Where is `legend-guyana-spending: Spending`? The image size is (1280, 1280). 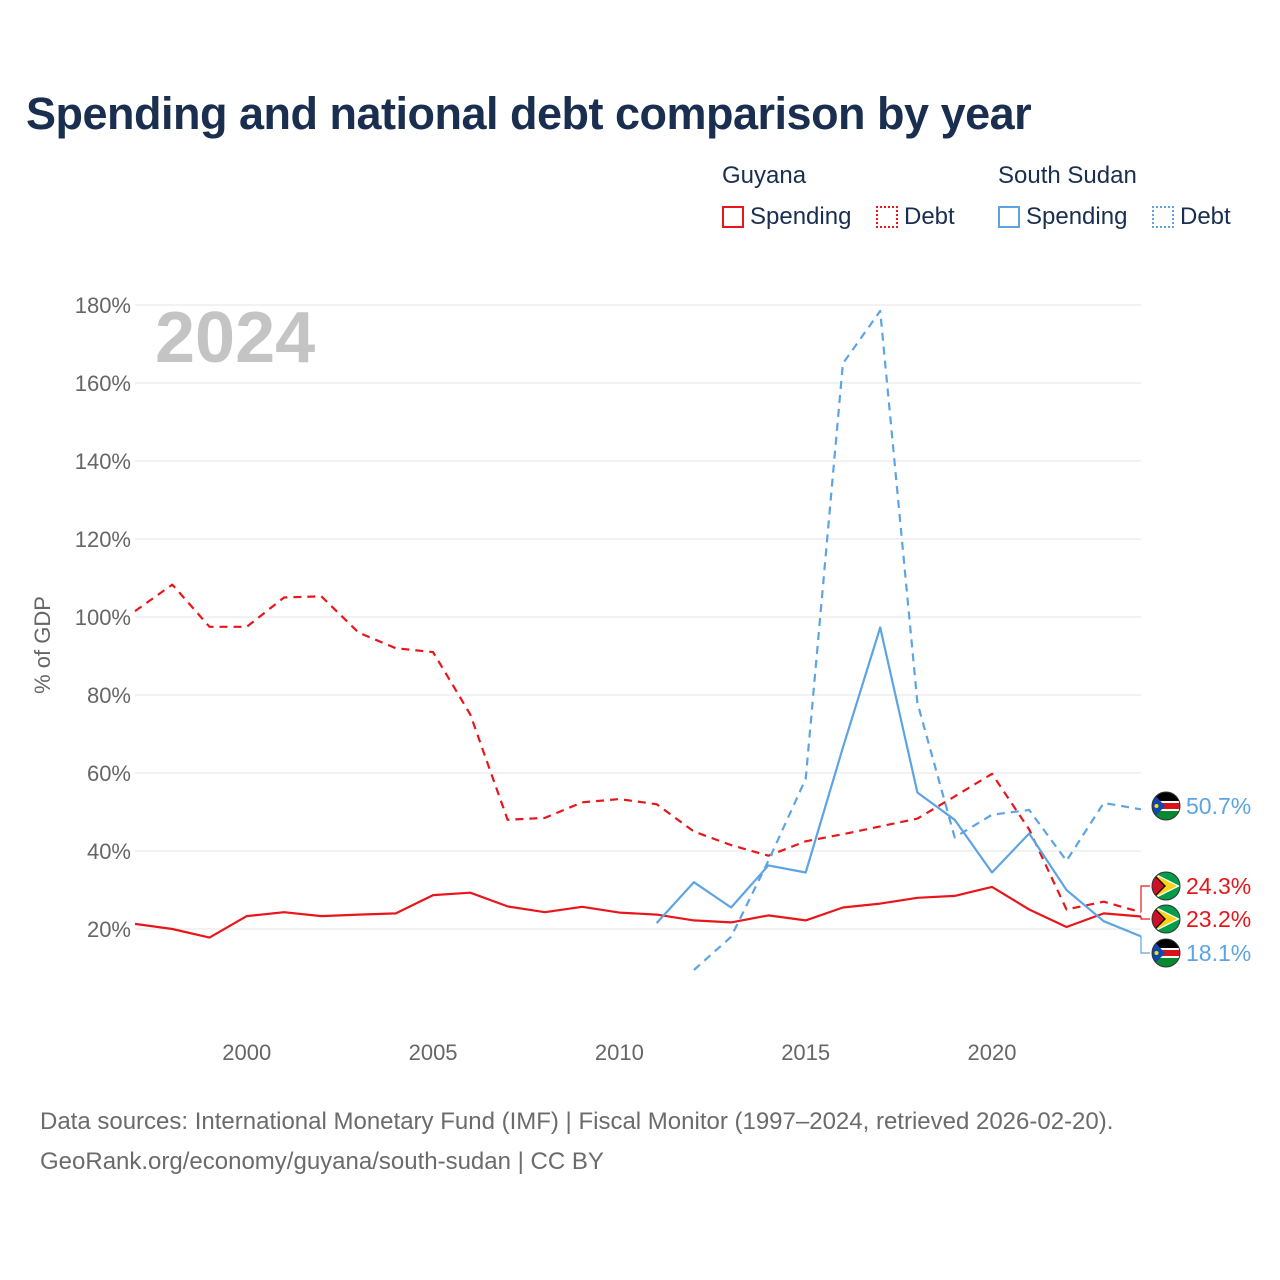 legend-guyana-spending: Spending is located at coordinates (786, 217).